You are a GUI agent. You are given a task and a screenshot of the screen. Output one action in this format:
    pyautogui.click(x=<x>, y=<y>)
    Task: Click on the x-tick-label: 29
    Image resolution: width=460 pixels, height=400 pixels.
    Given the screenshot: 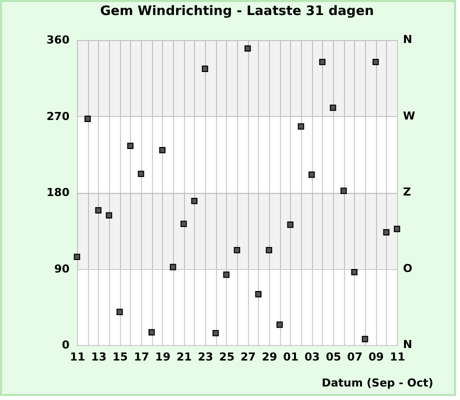 What is the action you would take?
    pyautogui.click(x=270, y=357)
    